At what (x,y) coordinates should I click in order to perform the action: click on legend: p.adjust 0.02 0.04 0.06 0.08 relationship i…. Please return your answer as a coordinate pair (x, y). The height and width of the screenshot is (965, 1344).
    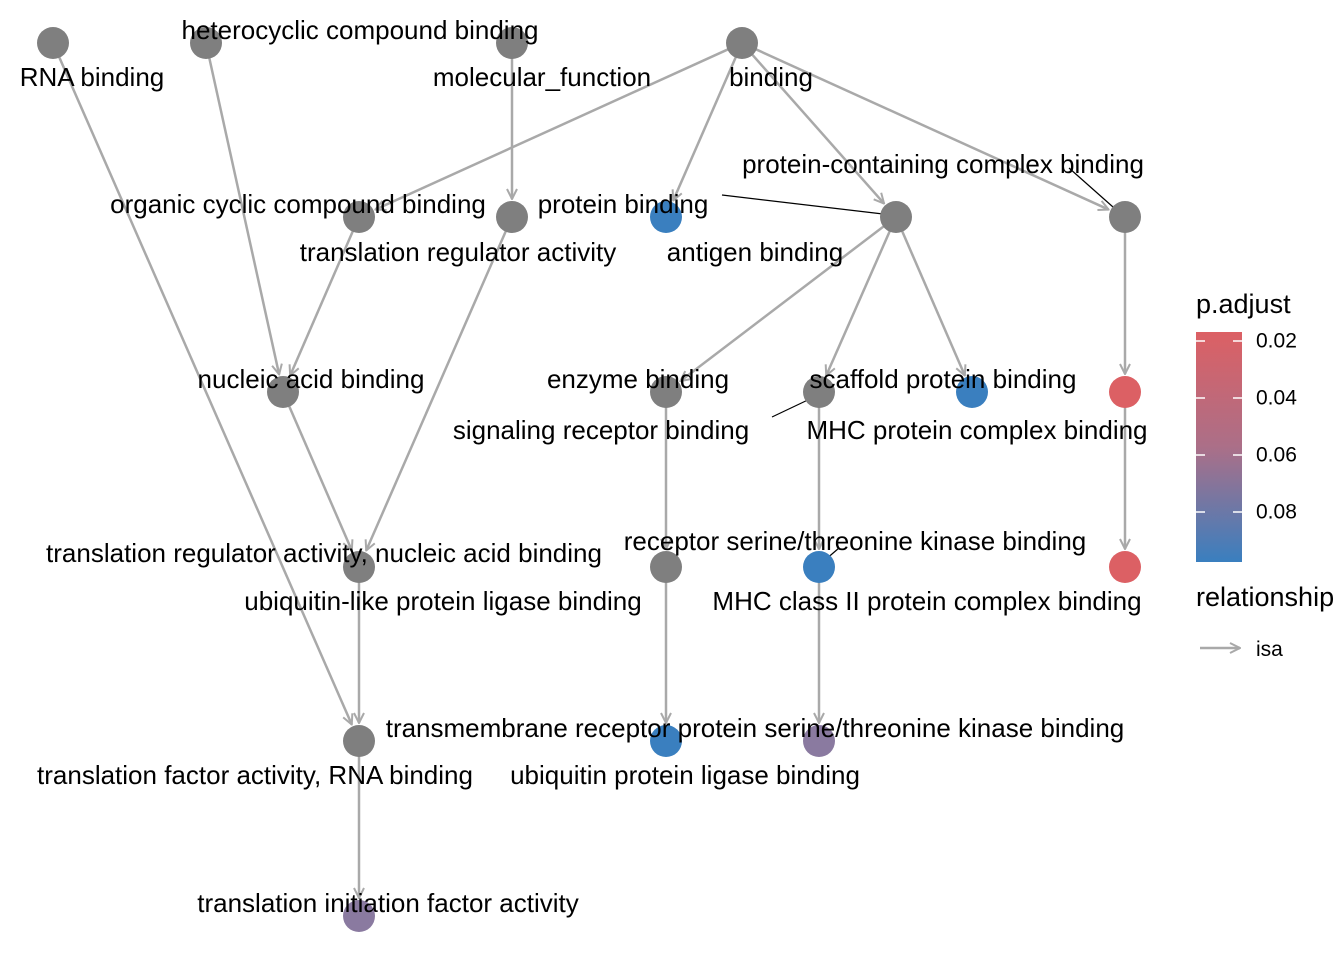
    Looking at the image, I should click on (1265, 475).